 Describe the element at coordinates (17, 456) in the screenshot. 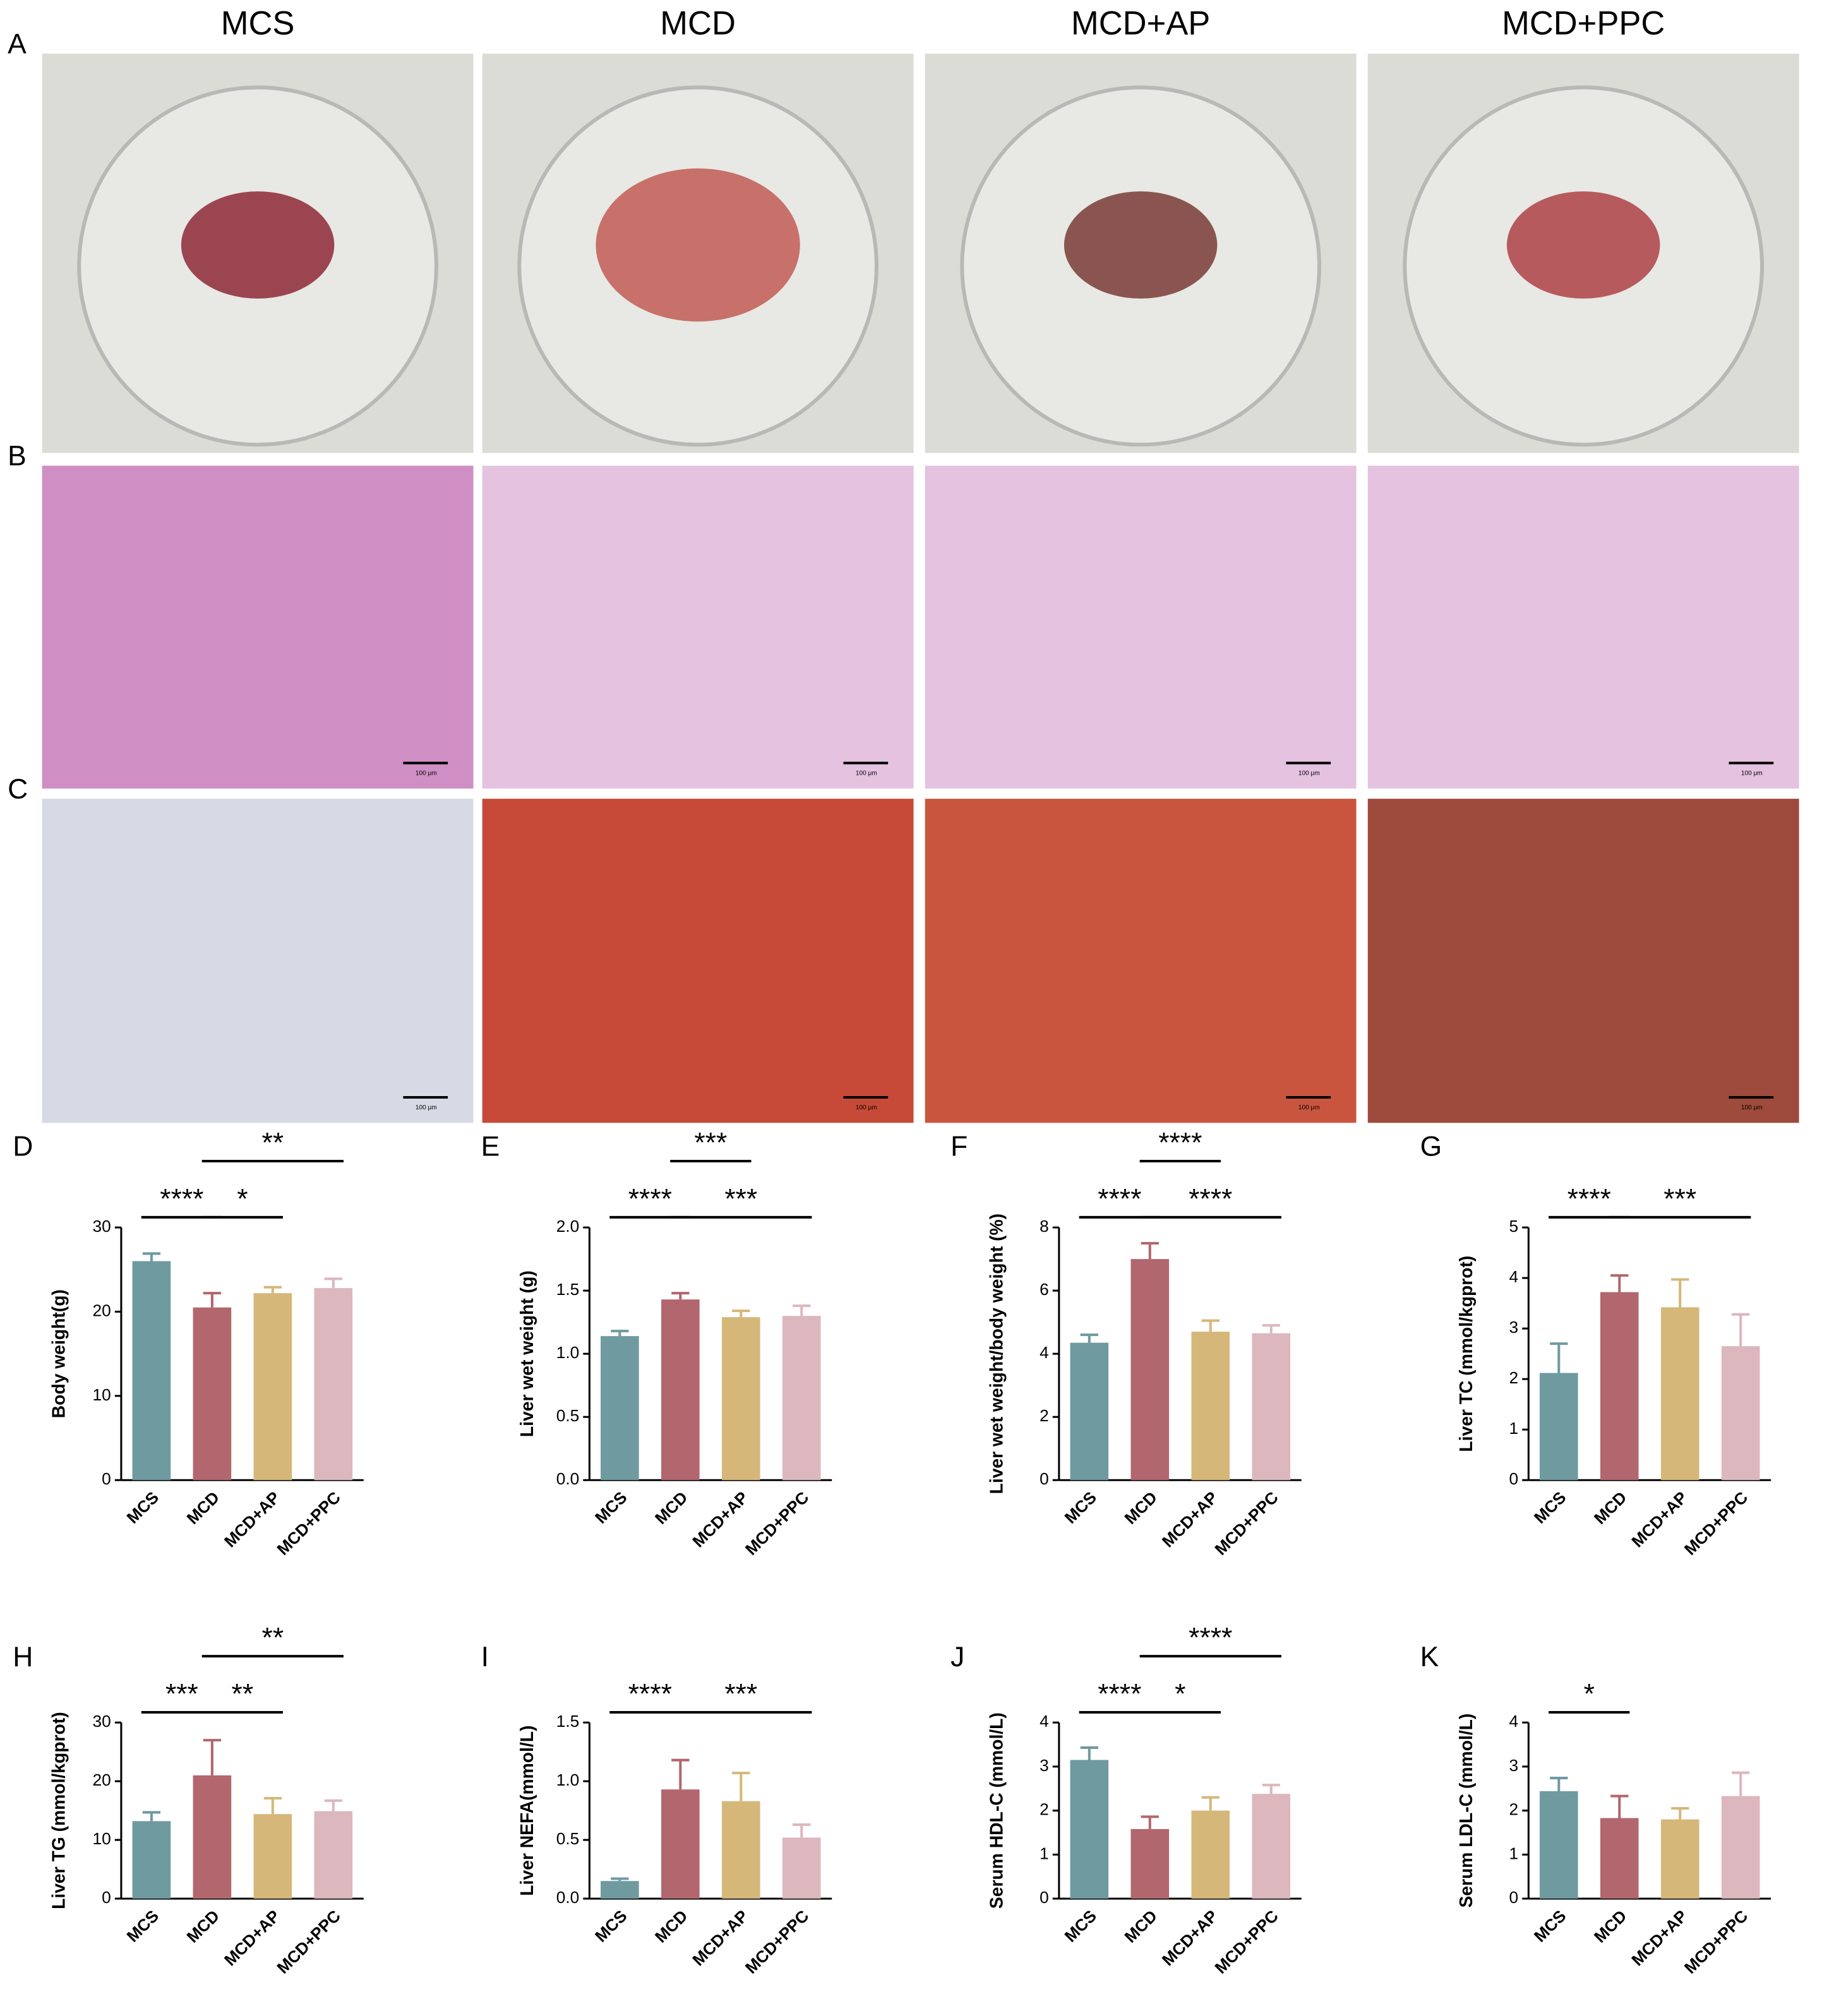

I see `panel-label: B` at that location.